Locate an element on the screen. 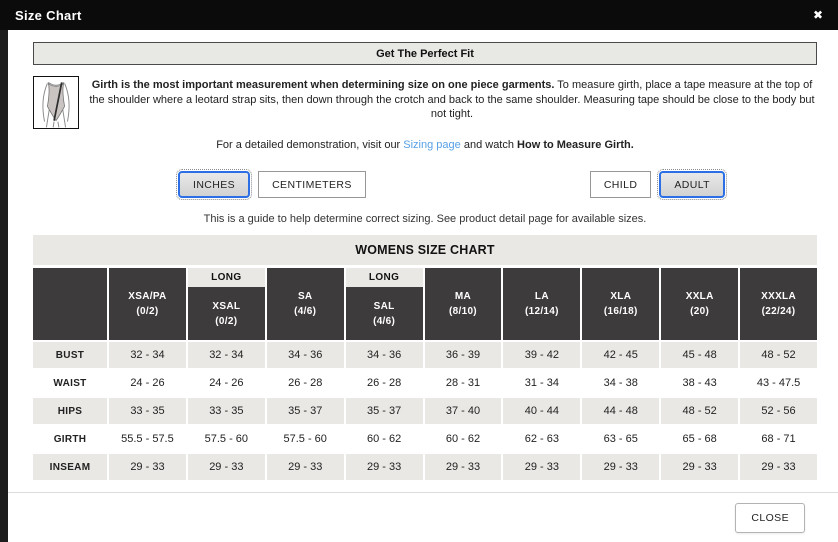 This screenshot has height=542, width=838. column-header: LONG XSAL (0/2) is located at coordinates (226, 304).